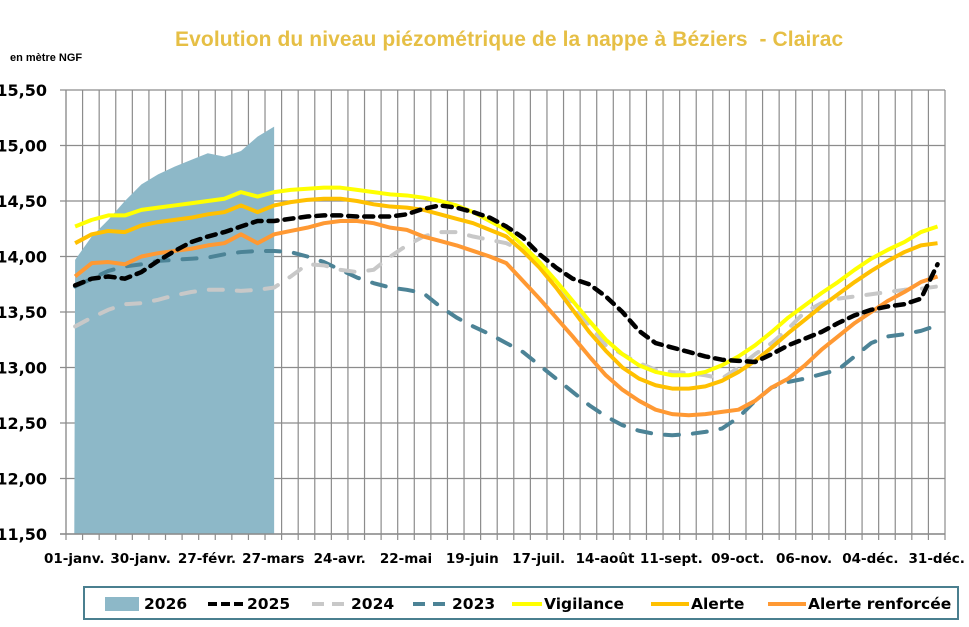  Describe the element at coordinates (431, 604) in the screenshot. I see `legend-swatch-2023-dashed-line` at that location.